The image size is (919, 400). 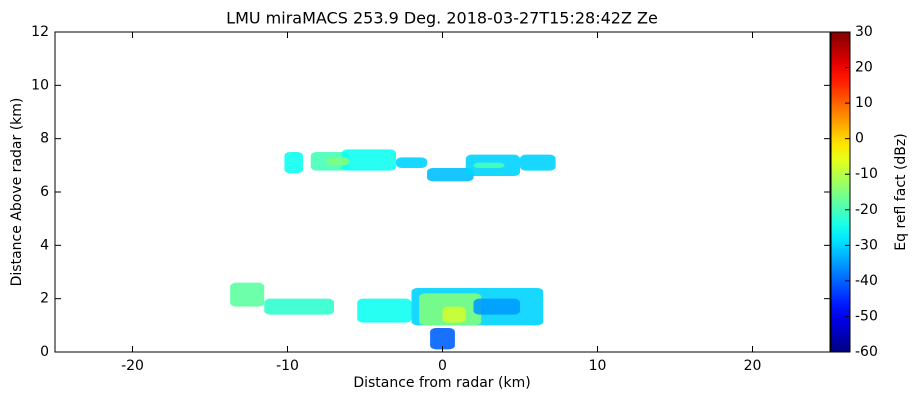 What do you see at coordinates (866, 245) in the screenshot?
I see `colorbar-tick-label: -30` at bounding box center [866, 245].